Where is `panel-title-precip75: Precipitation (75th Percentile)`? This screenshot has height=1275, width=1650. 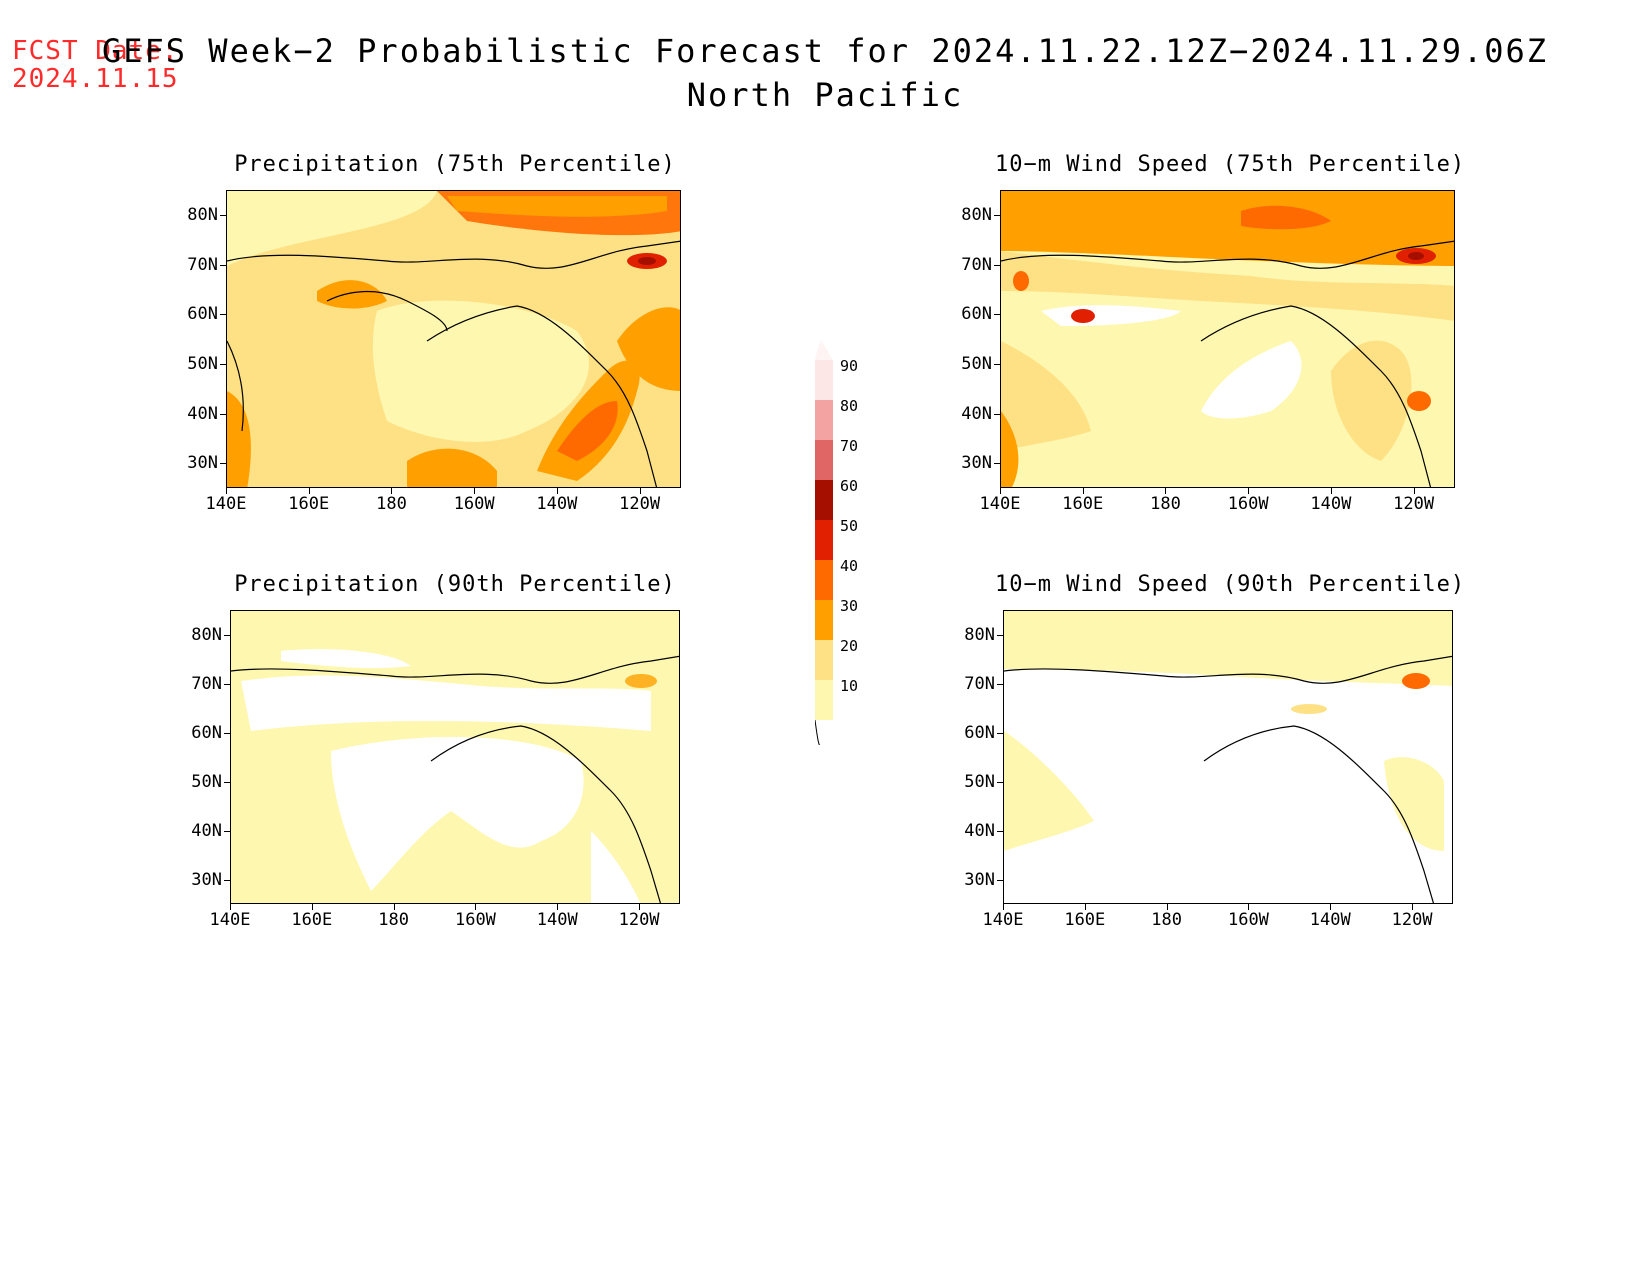
panel-title-precip75: Precipitation (75th Percentile) is located at coordinates (455, 164).